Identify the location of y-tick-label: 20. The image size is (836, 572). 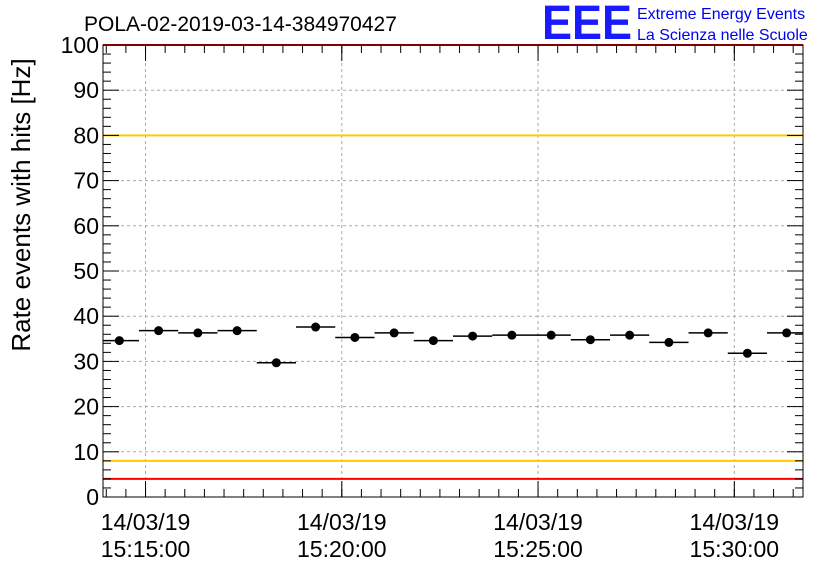
(86, 407).